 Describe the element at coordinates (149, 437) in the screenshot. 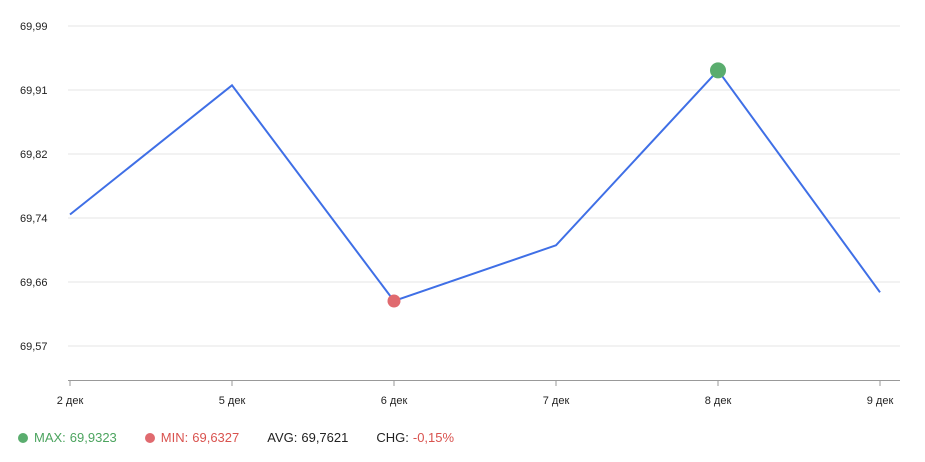

I see `min-dot-icon` at that location.